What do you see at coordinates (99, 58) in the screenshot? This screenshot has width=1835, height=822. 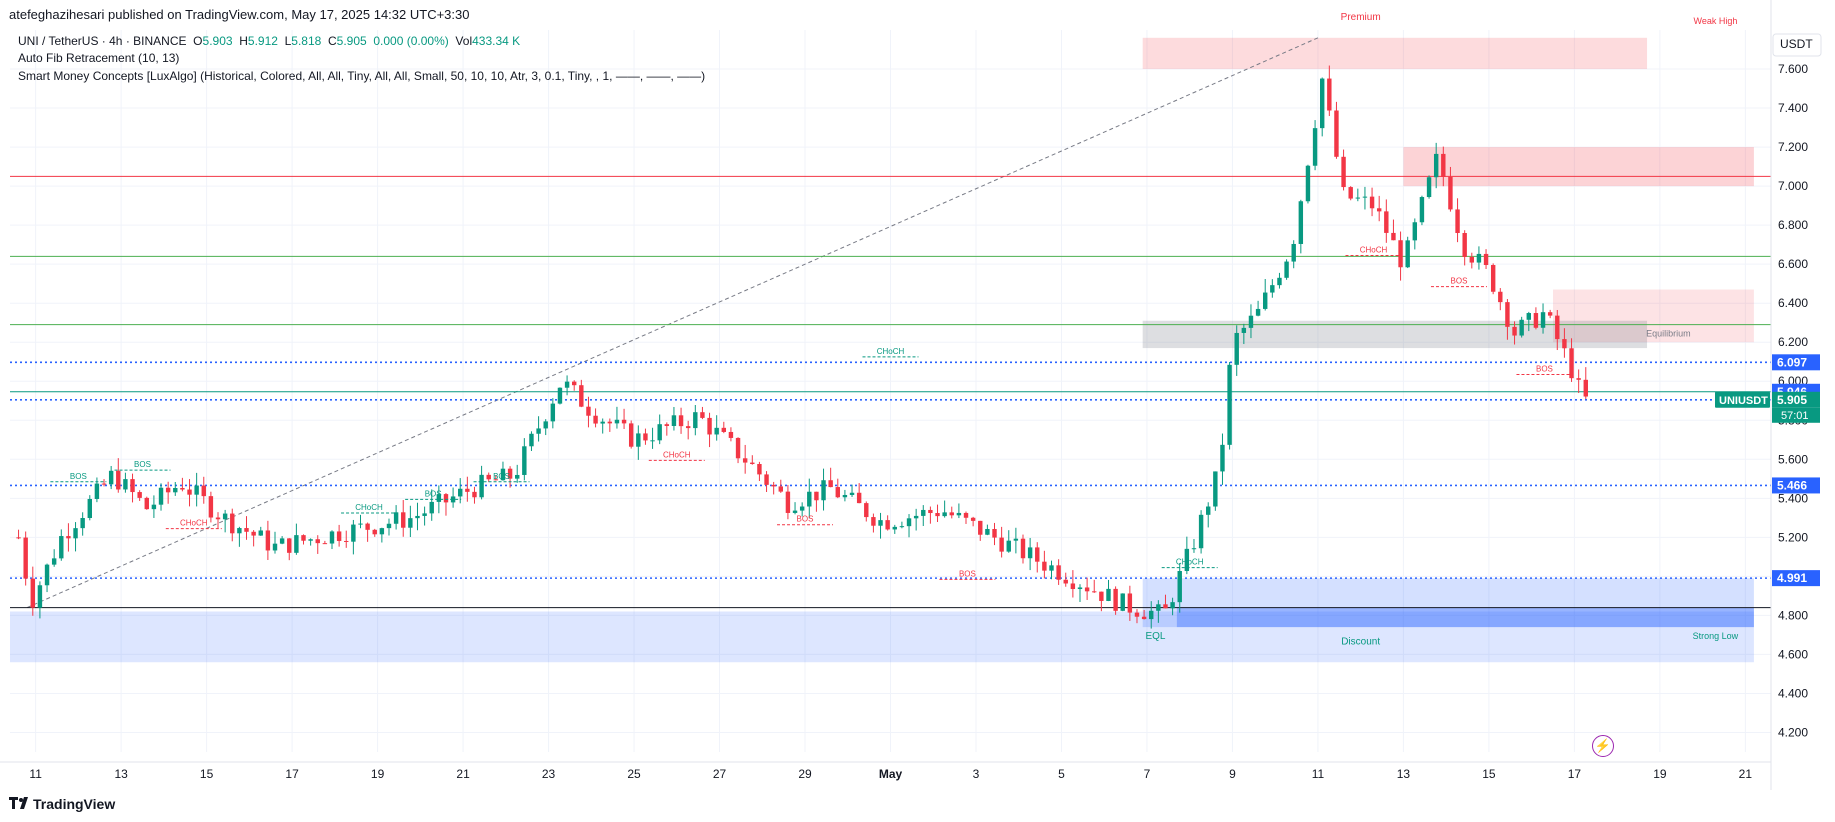 I see `indicator-fib: Auto Fib Retracement (10, 13)` at bounding box center [99, 58].